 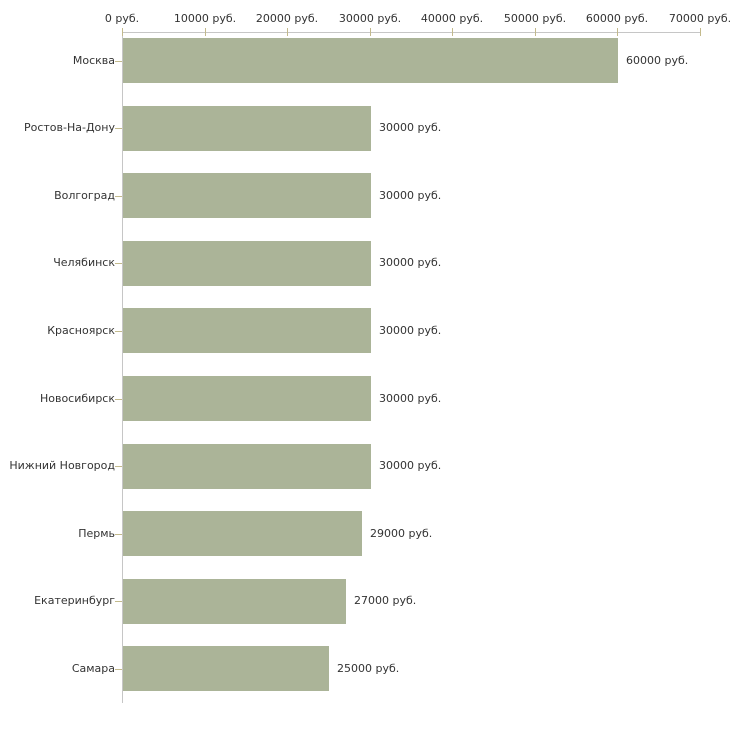 I want to click on category-label: Челябинск, so click(x=84, y=262).